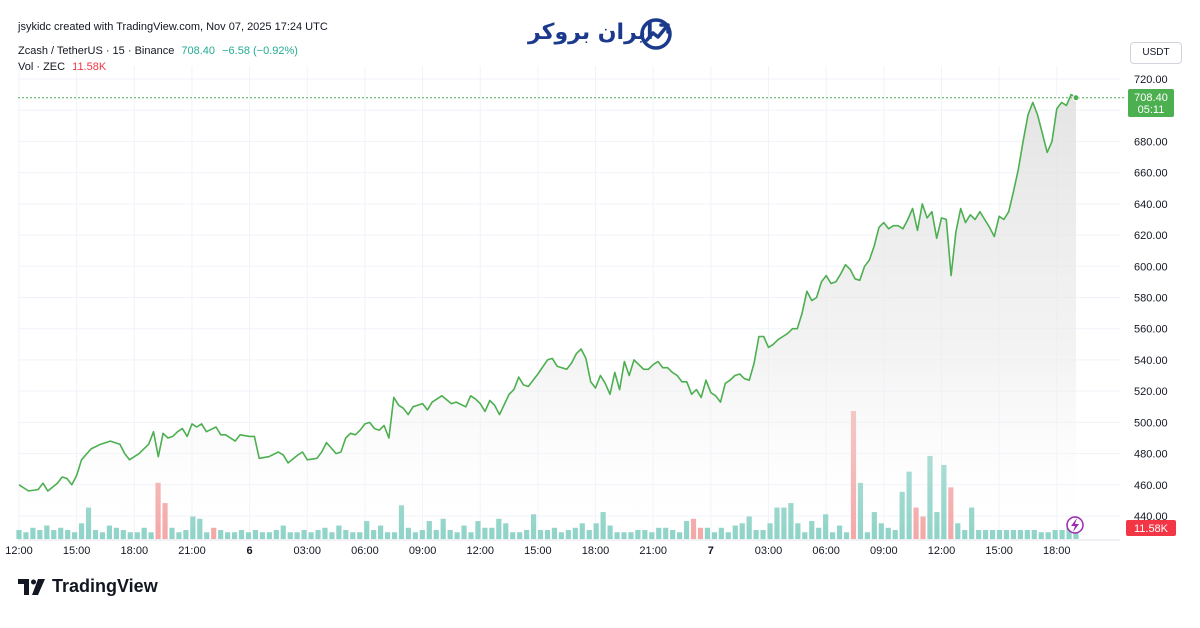 This screenshot has width=1200, height=628. What do you see at coordinates (1151, 174) in the screenshot?
I see `y-tick-label: 660.00` at bounding box center [1151, 174].